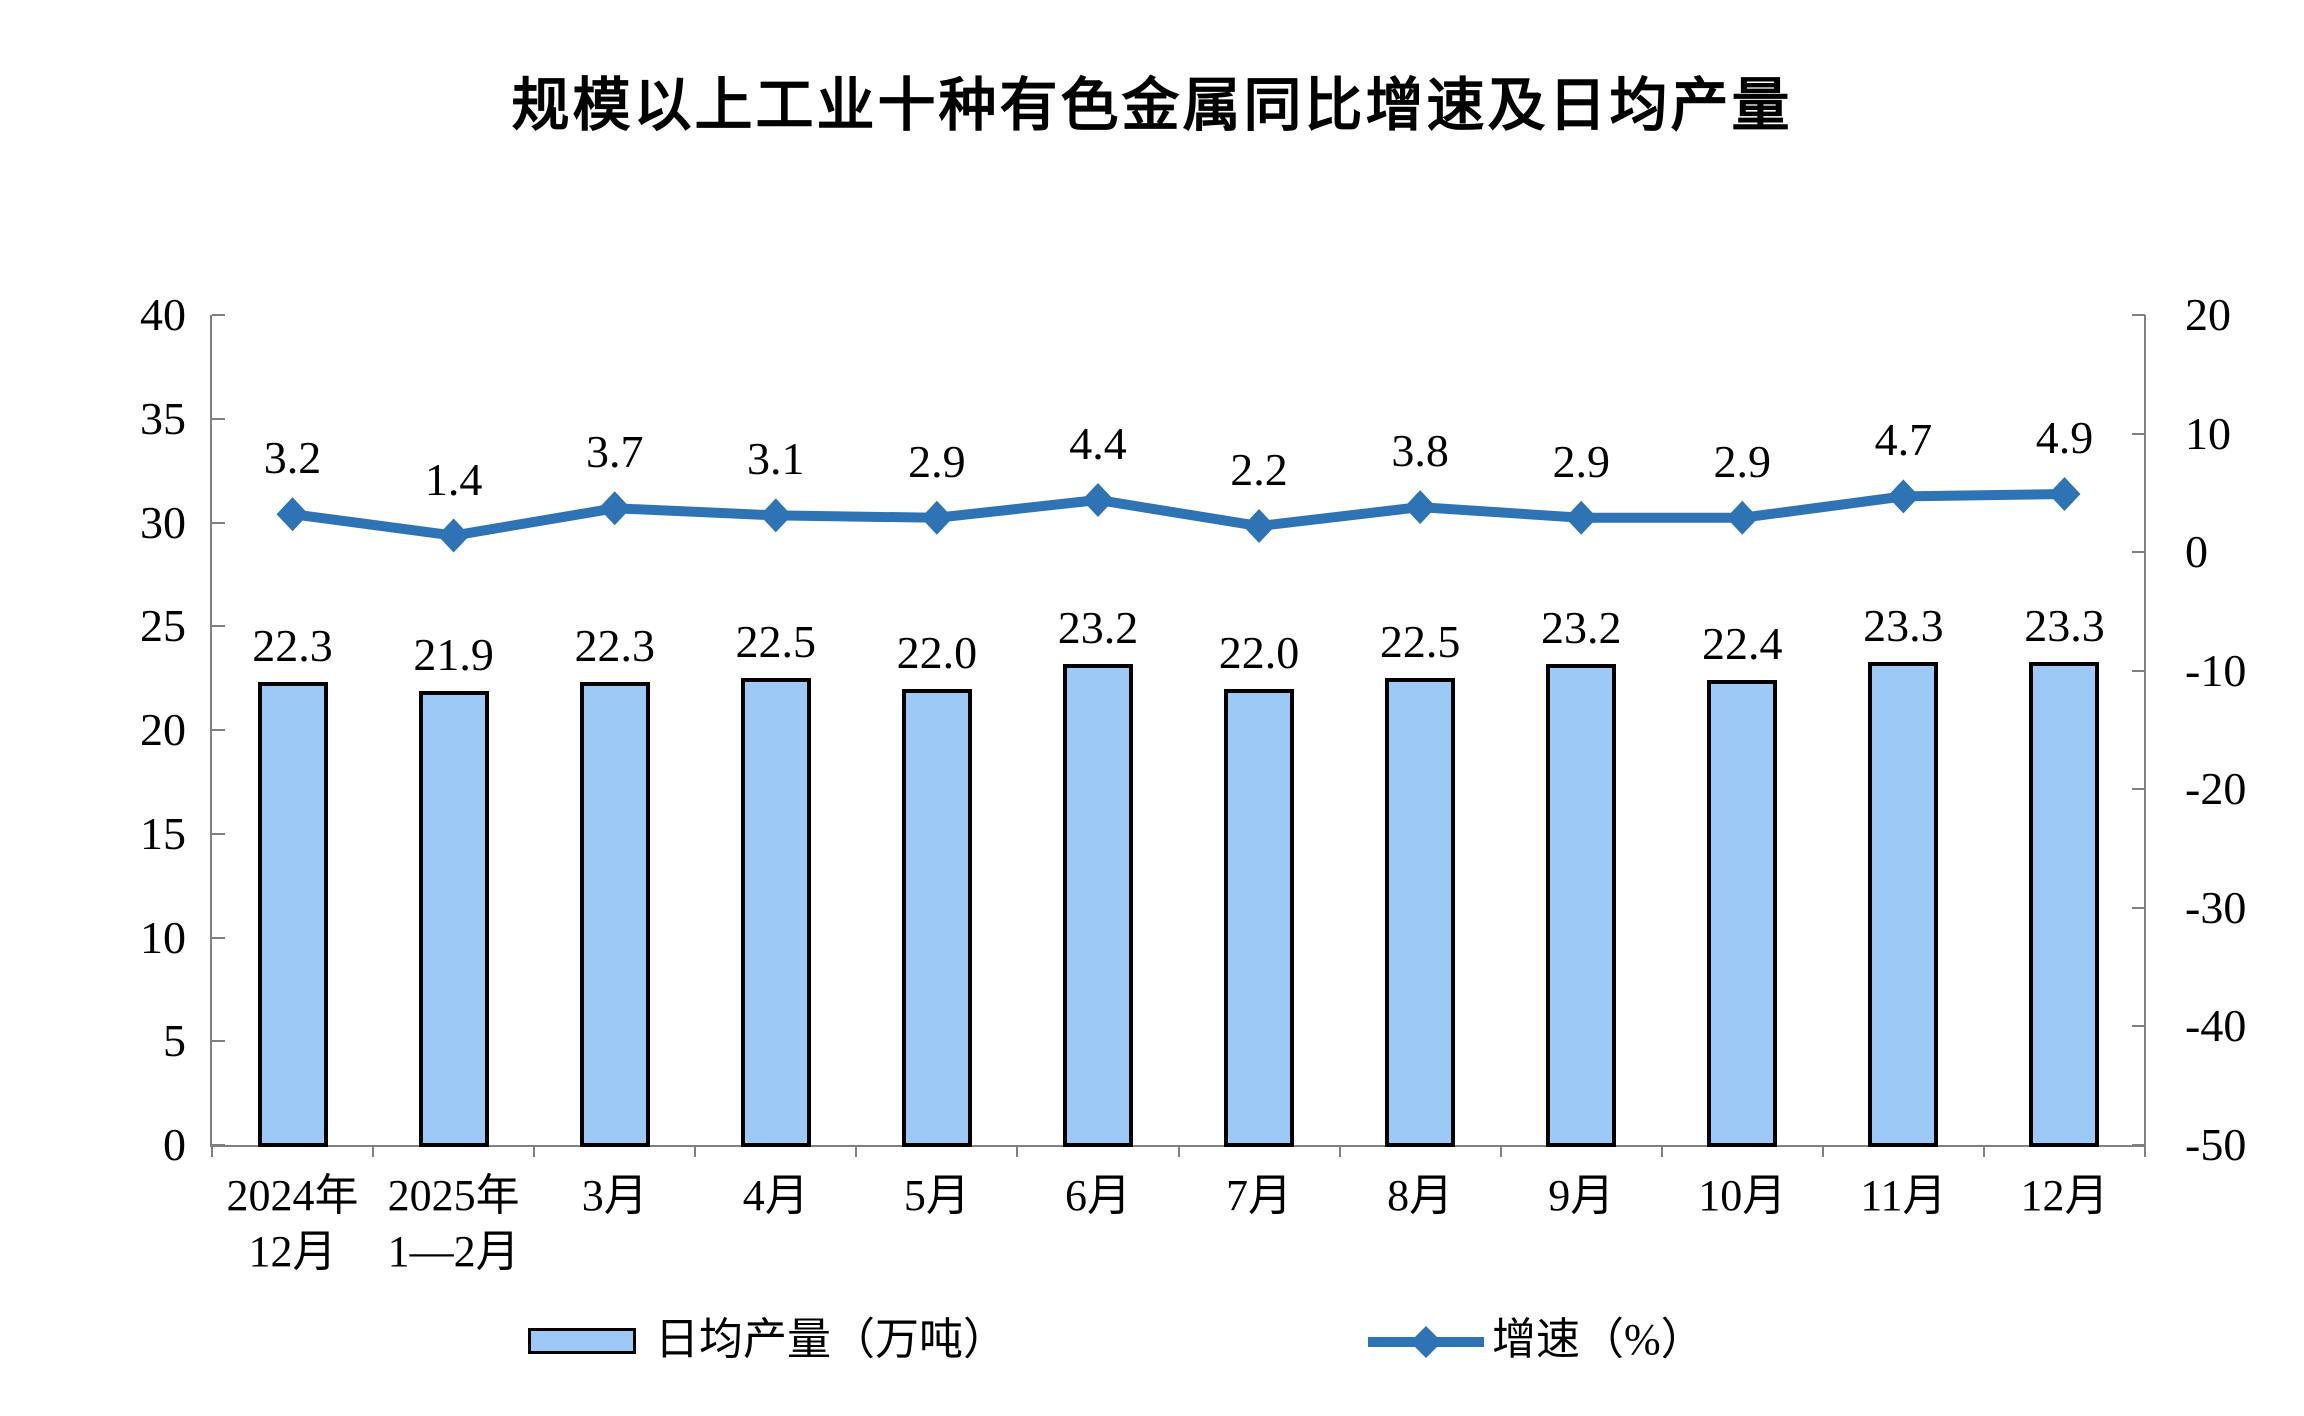 Image resolution: width=2304 pixels, height=1416 pixels. I want to click on x-category-label: 11月, so click(1903, 1195).